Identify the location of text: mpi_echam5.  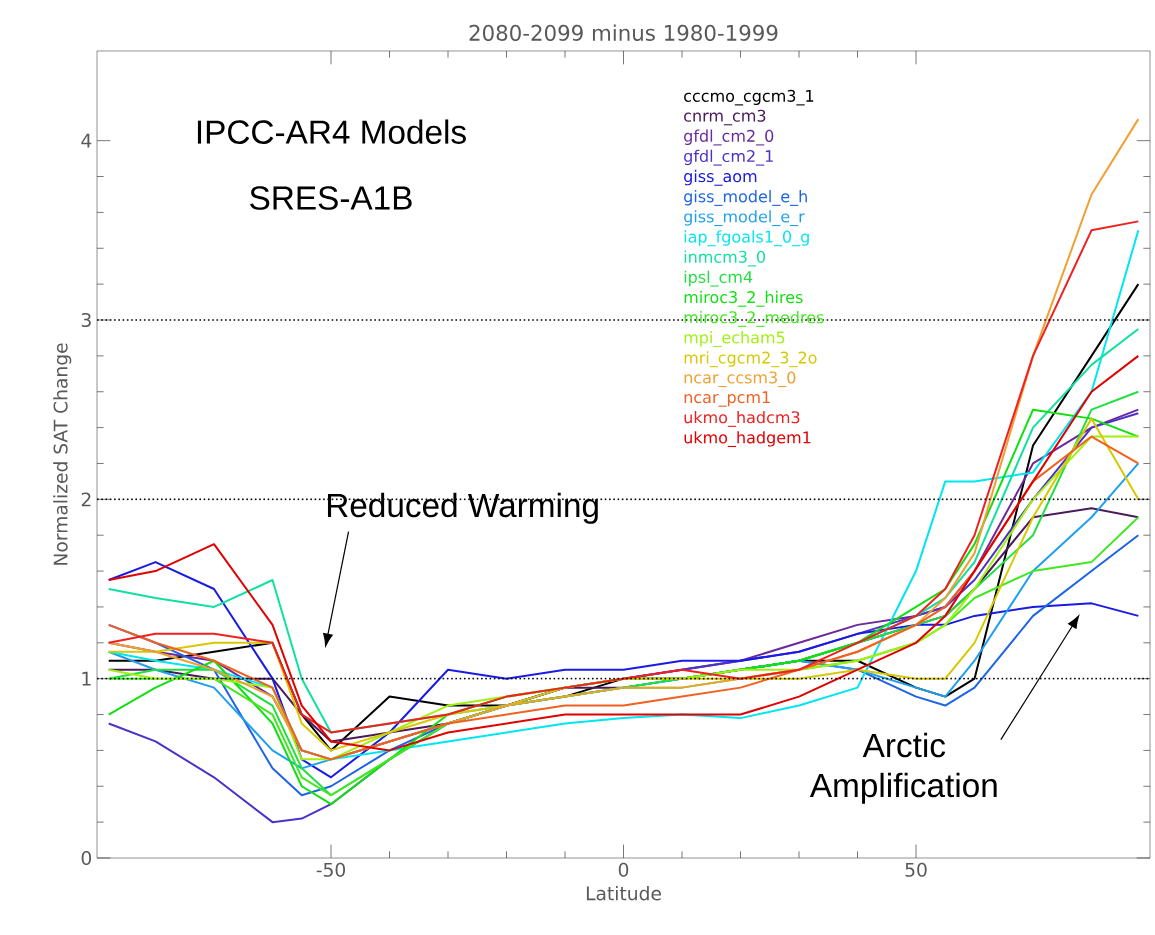
(734, 339).